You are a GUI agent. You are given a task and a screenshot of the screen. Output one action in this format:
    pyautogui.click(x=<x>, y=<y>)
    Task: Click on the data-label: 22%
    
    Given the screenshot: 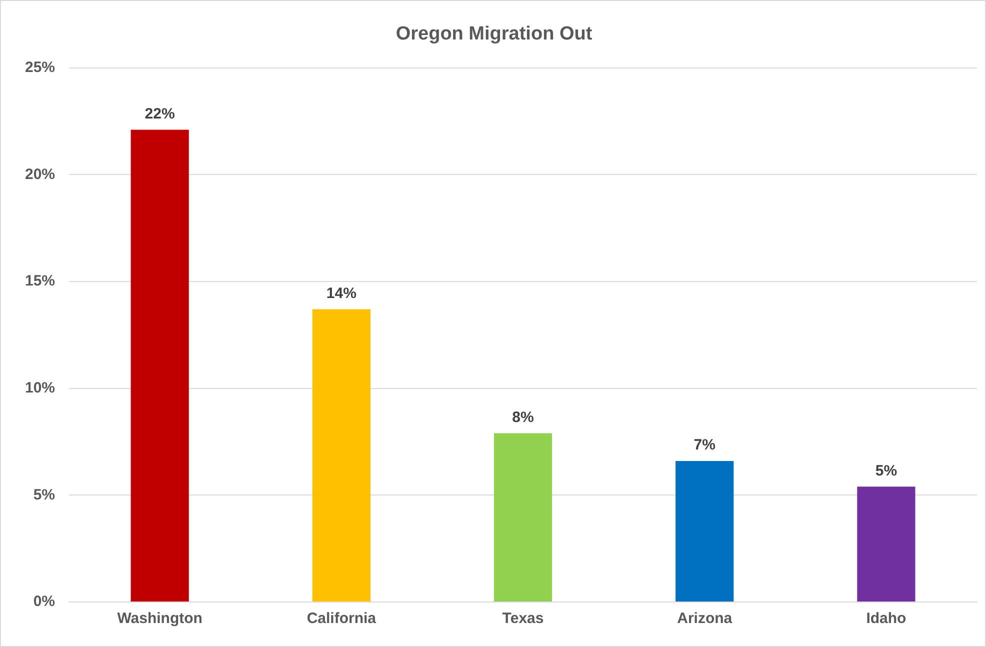 What is the action you would take?
    pyautogui.click(x=159, y=113)
    